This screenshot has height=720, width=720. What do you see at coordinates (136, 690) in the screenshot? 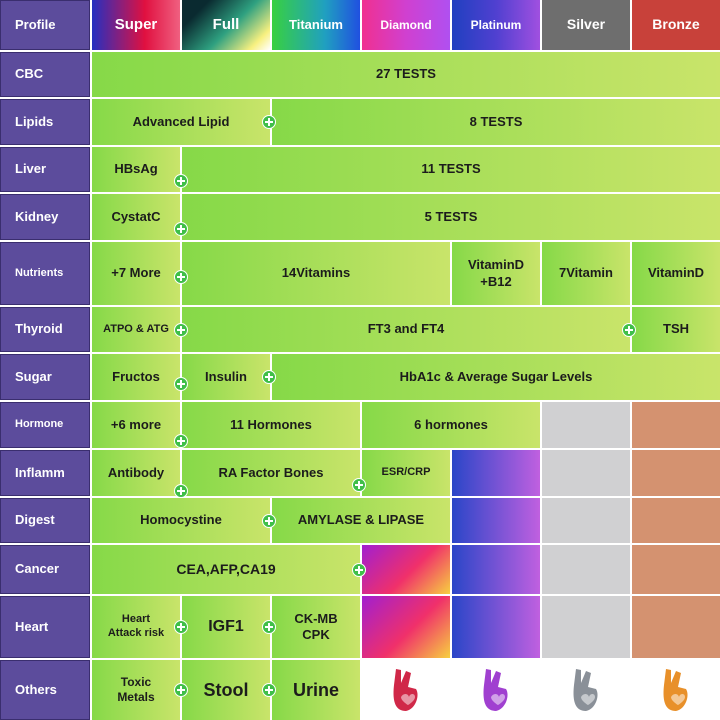
I see `test-cell: Toxic Metals` at bounding box center [136, 690].